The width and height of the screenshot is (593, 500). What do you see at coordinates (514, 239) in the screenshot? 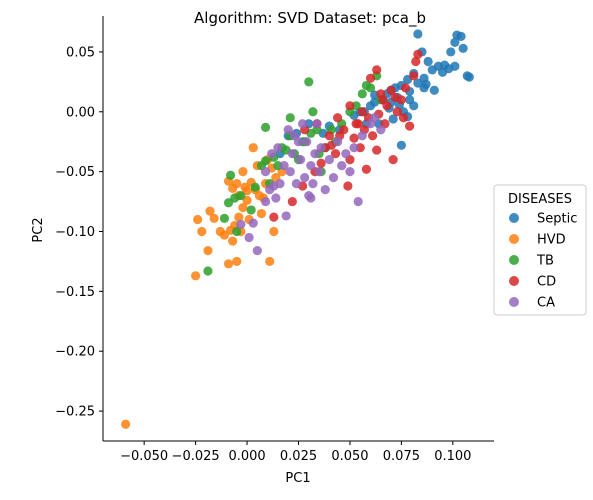
I see `legend-marker-hvd` at bounding box center [514, 239].